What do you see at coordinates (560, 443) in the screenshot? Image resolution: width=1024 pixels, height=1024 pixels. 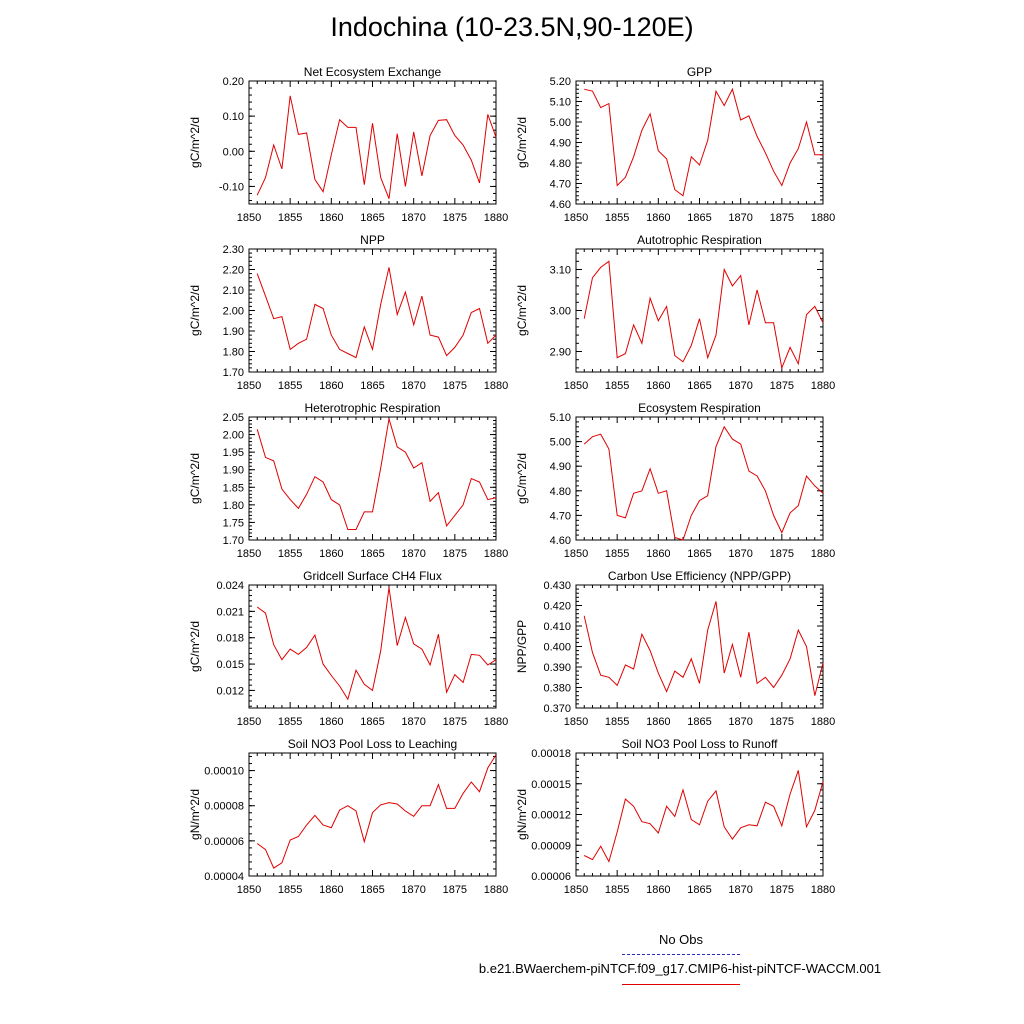 I see `y-tick-label: 5.00` at bounding box center [560, 443].